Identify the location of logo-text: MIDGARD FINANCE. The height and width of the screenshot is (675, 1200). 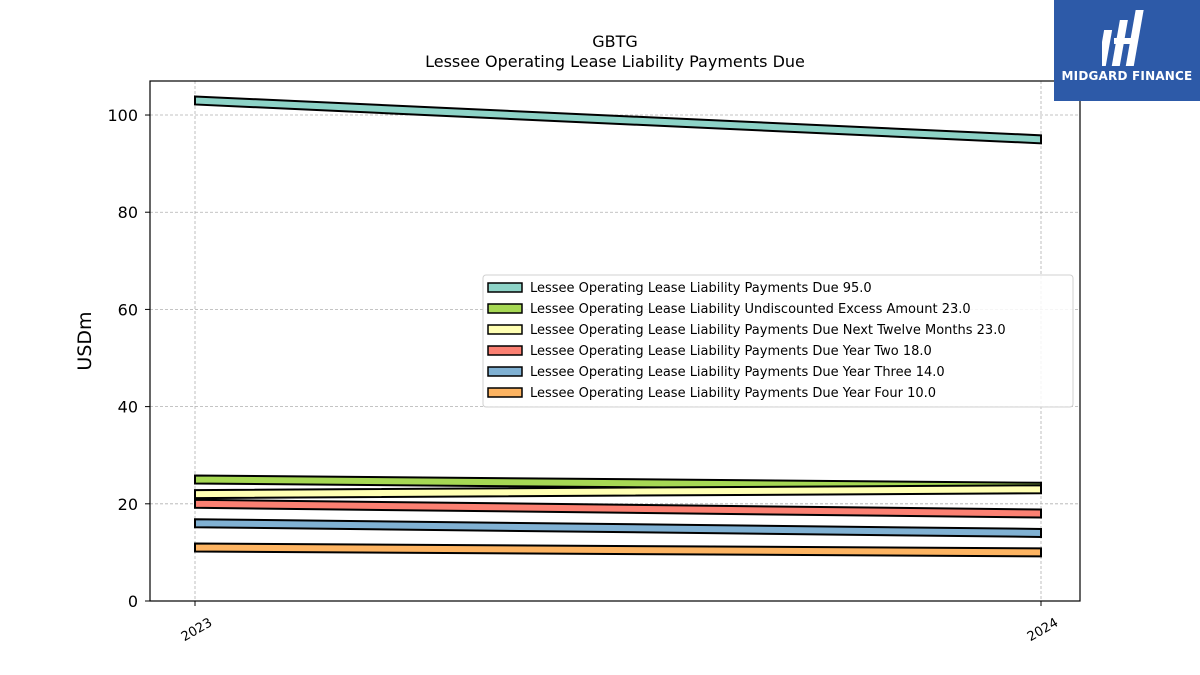
(1127, 76).